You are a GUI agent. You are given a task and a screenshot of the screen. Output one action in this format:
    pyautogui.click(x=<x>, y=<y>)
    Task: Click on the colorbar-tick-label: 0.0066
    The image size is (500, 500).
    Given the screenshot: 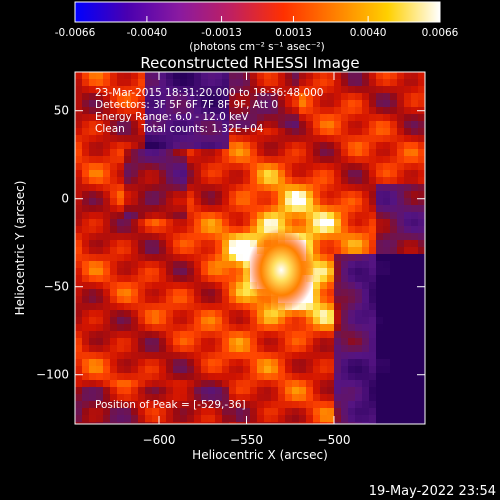 What is the action you would take?
    pyautogui.click(x=440, y=33)
    